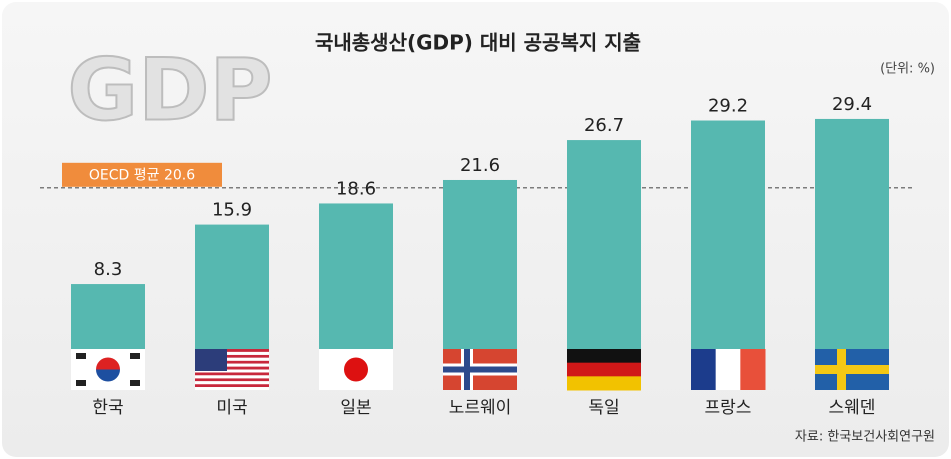 The height and width of the screenshot is (459, 951). I want to click on x-tick-label: 스웨덴, so click(852, 408).